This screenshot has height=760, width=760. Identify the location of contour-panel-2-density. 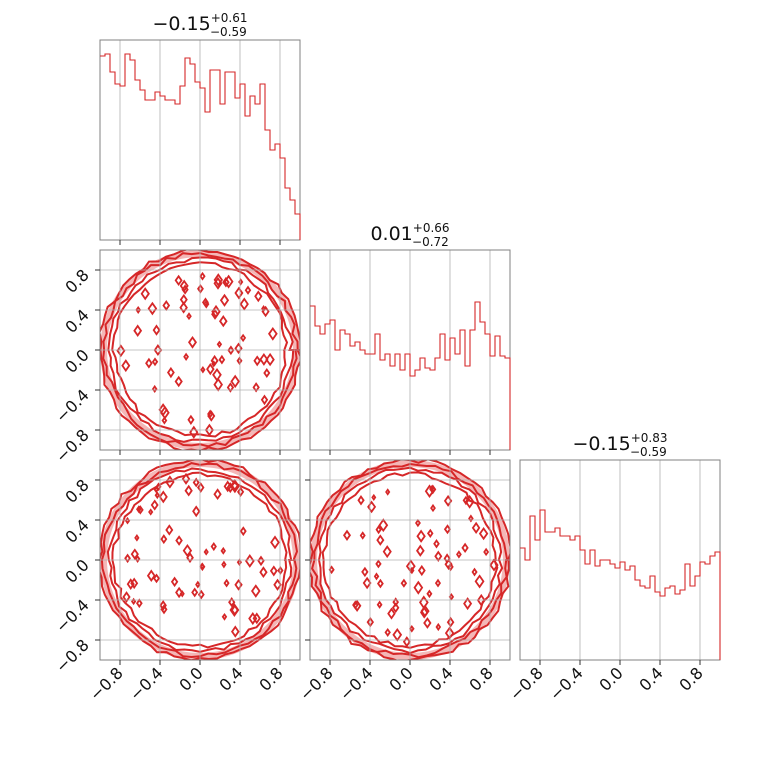
(200, 560).